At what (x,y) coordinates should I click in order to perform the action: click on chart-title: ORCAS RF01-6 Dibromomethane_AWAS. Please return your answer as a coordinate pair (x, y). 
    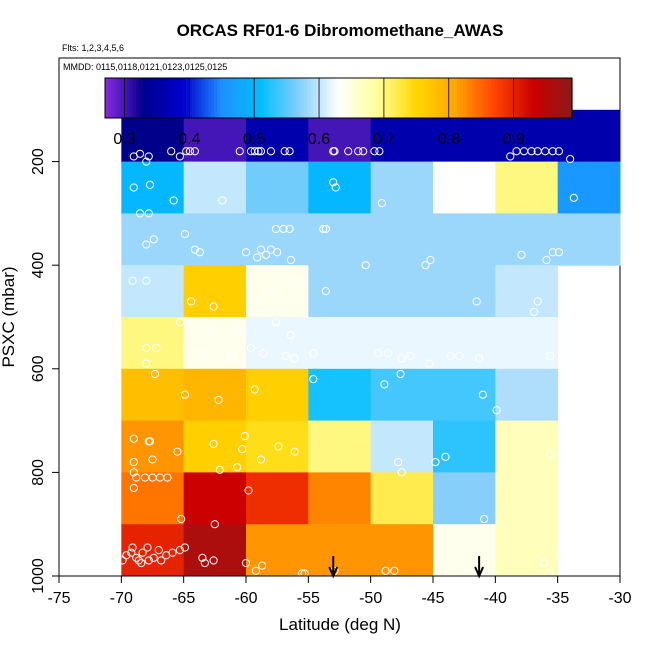
    Looking at the image, I should click on (340, 30).